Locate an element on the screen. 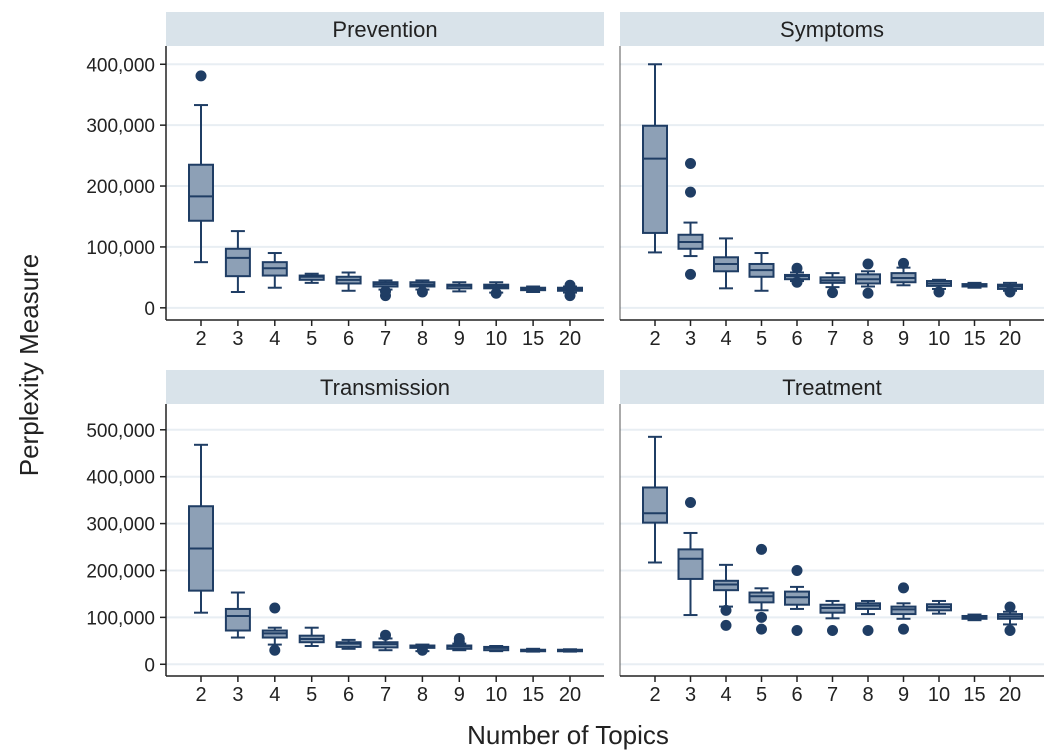  x-tick-label: 15 is located at coordinates (974, 339).